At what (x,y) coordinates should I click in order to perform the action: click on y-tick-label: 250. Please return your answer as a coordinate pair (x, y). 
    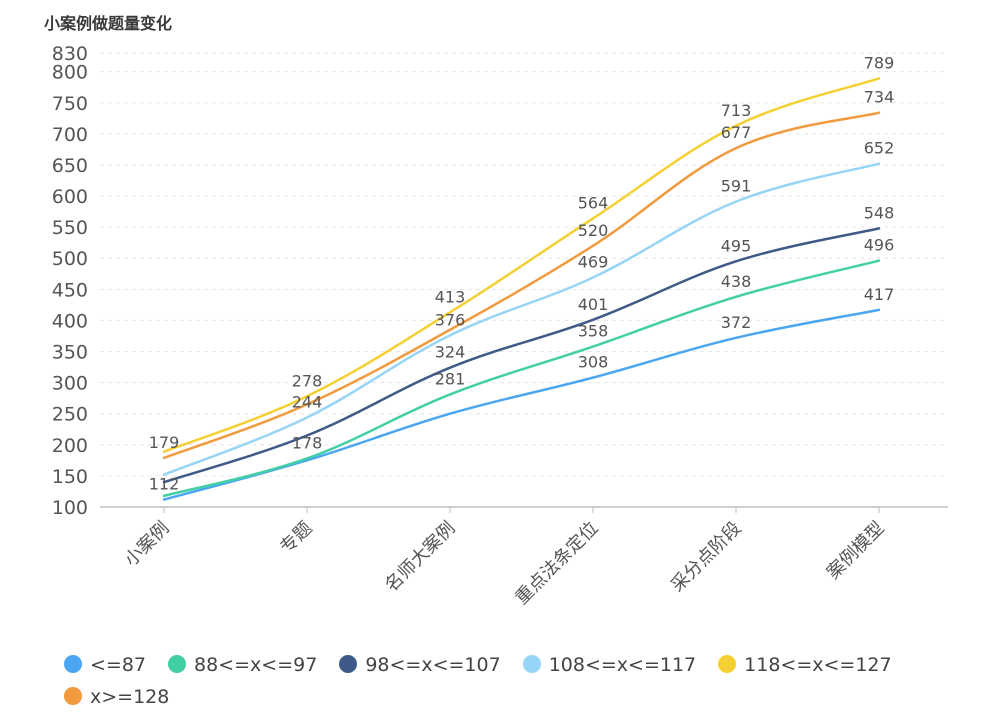
    Looking at the image, I should click on (70, 415).